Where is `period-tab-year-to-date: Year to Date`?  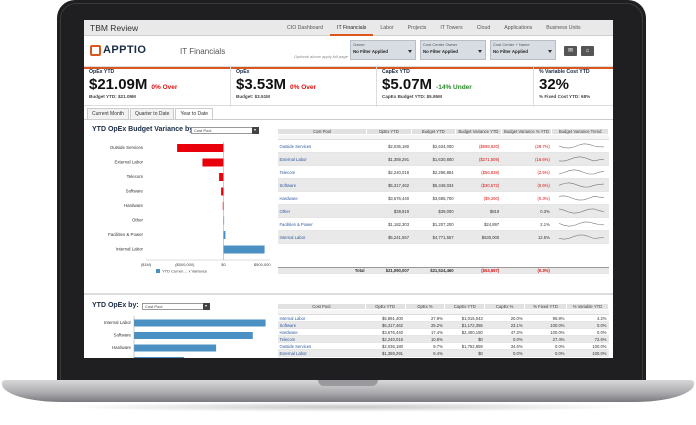 period-tab-year-to-date: Year to Date is located at coordinates (194, 113).